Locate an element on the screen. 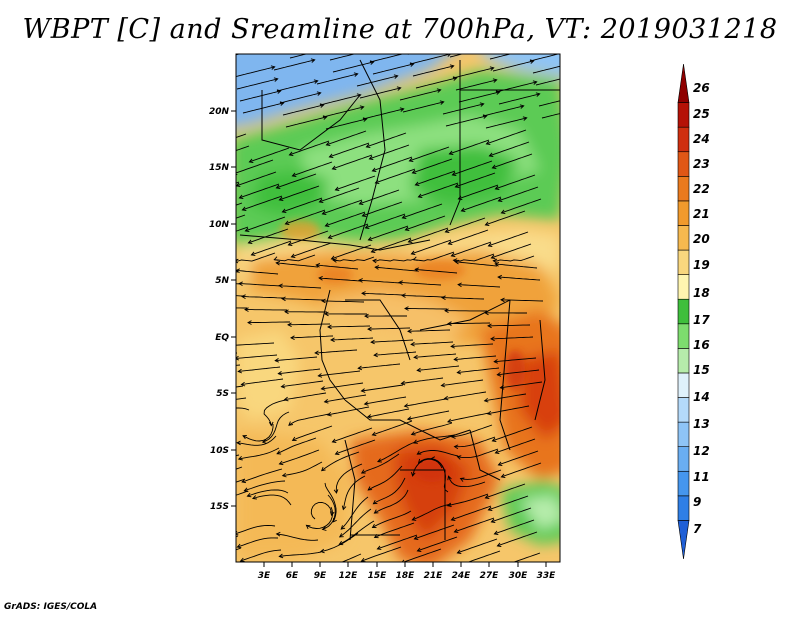 This screenshot has height=618, width=800. colorbar-label: 12 is located at coordinates (701, 451).